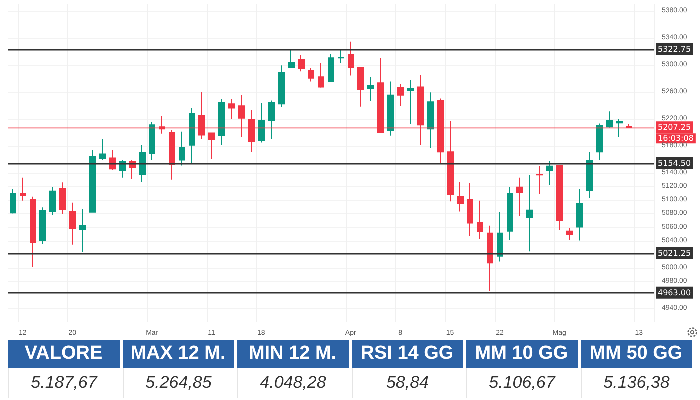 The image size is (700, 400). Describe the element at coordinates (676, 139) in the screenshot. I see `annotation: 16:03:08` at that location.